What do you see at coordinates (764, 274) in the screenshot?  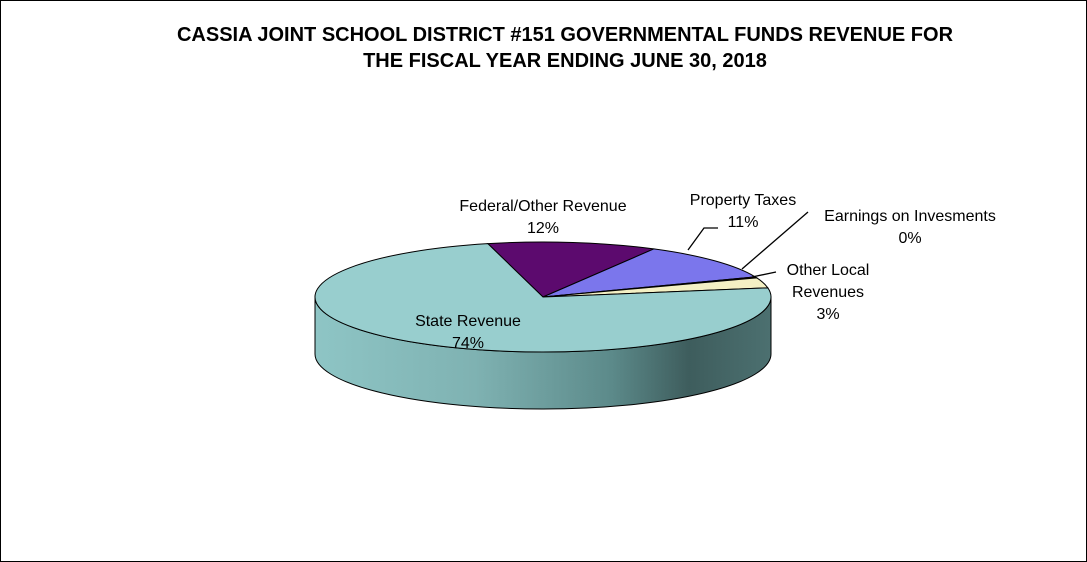 I see `leader-line-other-local` at bounding box center [764, 274].